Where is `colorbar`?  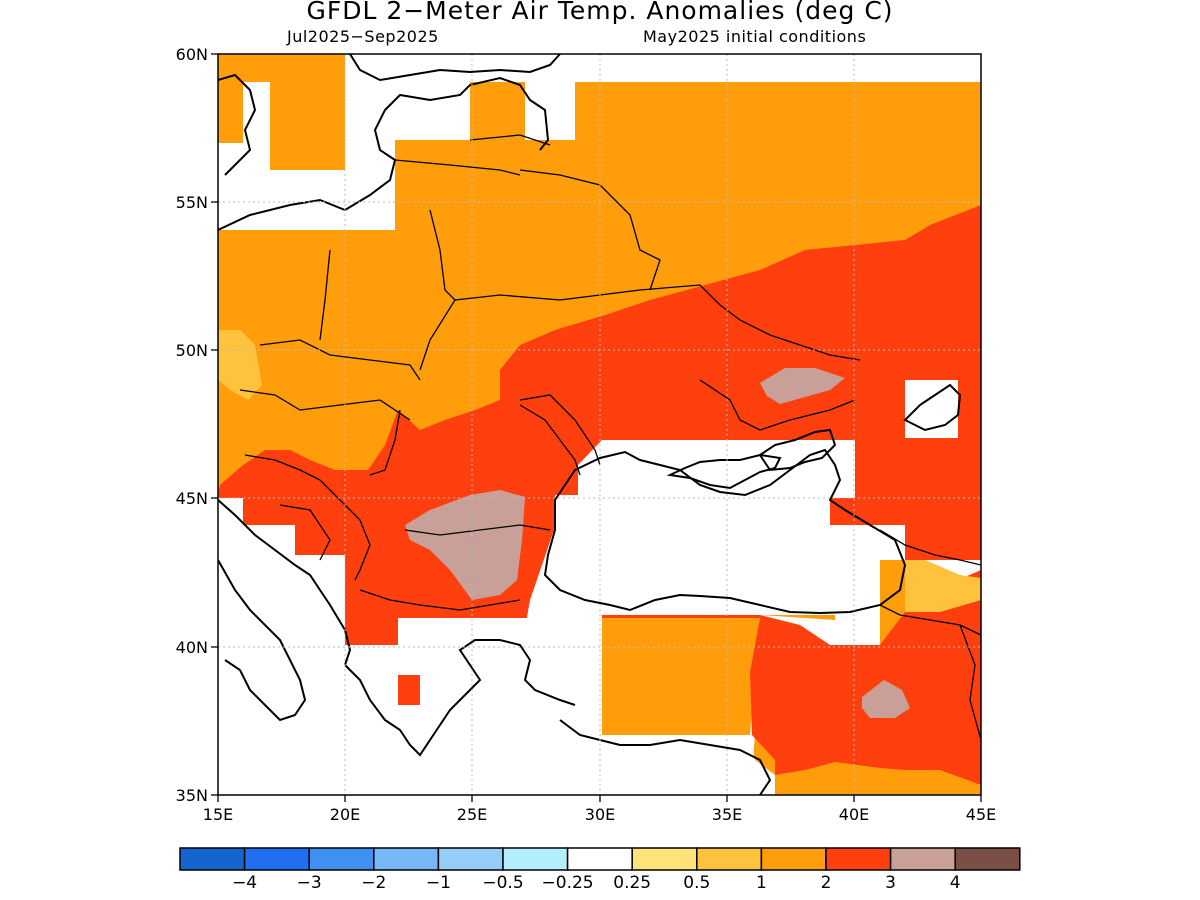
colorbar is located at coordinates (600, 859).